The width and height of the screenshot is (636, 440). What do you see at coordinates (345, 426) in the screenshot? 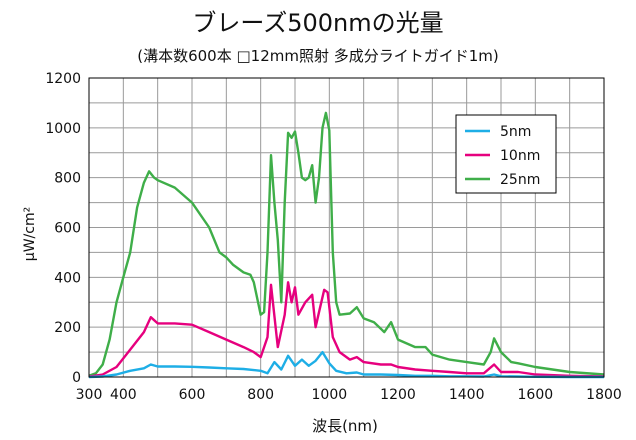
I see `x-axis-label: 波長(nm)` at bounding box center [345, 426].